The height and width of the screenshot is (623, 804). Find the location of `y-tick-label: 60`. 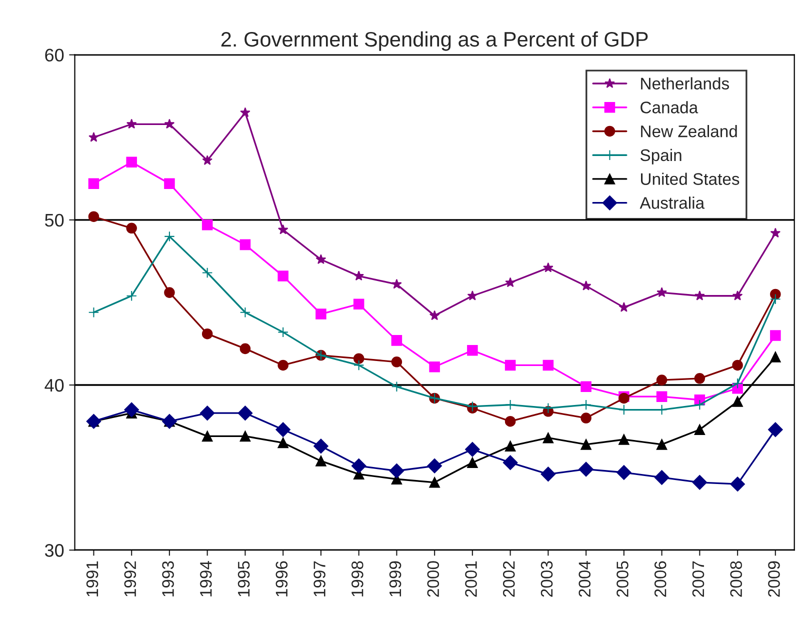

y-tick-label: 60 is located at coordinates (54, 55).